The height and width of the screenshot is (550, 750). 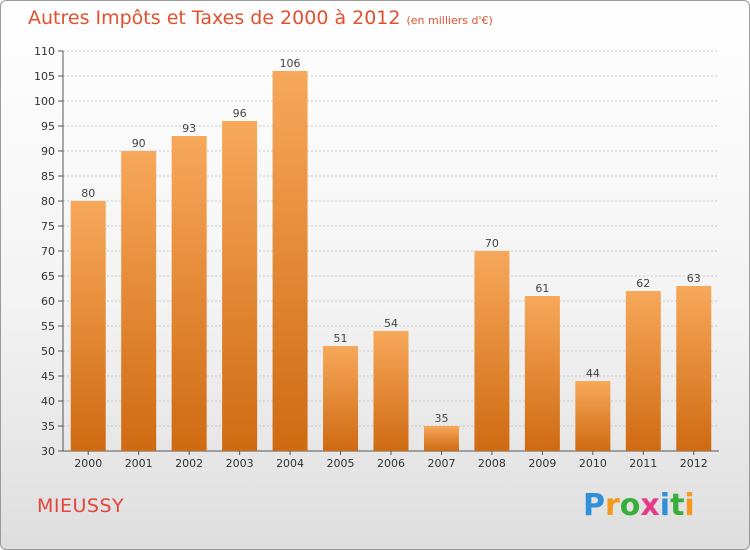 What do you see at coordinates (341, 463) in the screenshot?
I see `x-tick-label: 2005` at bounding box center [341, 463].